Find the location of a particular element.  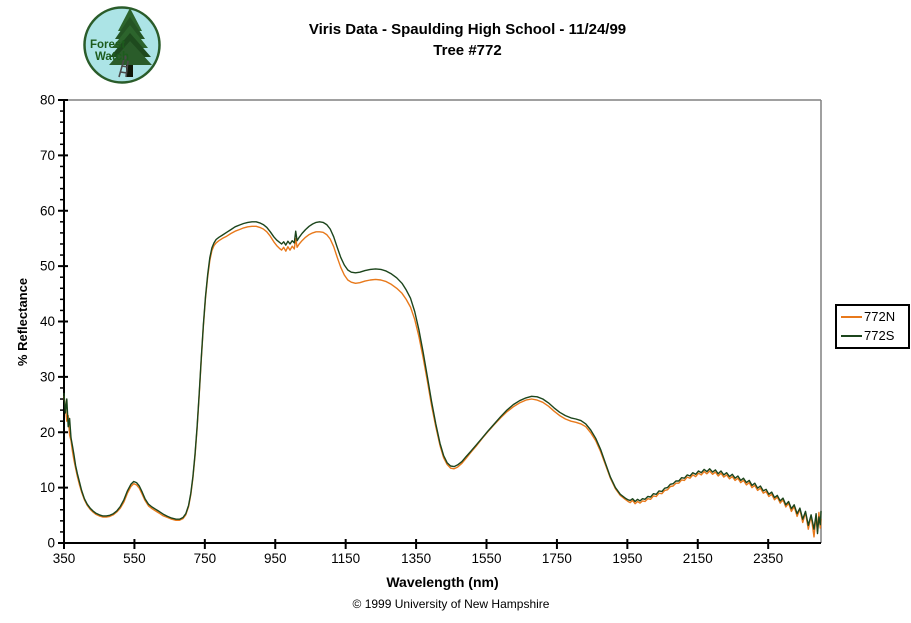

x-tick-label: 2150 is located at coordinates (698, 558).